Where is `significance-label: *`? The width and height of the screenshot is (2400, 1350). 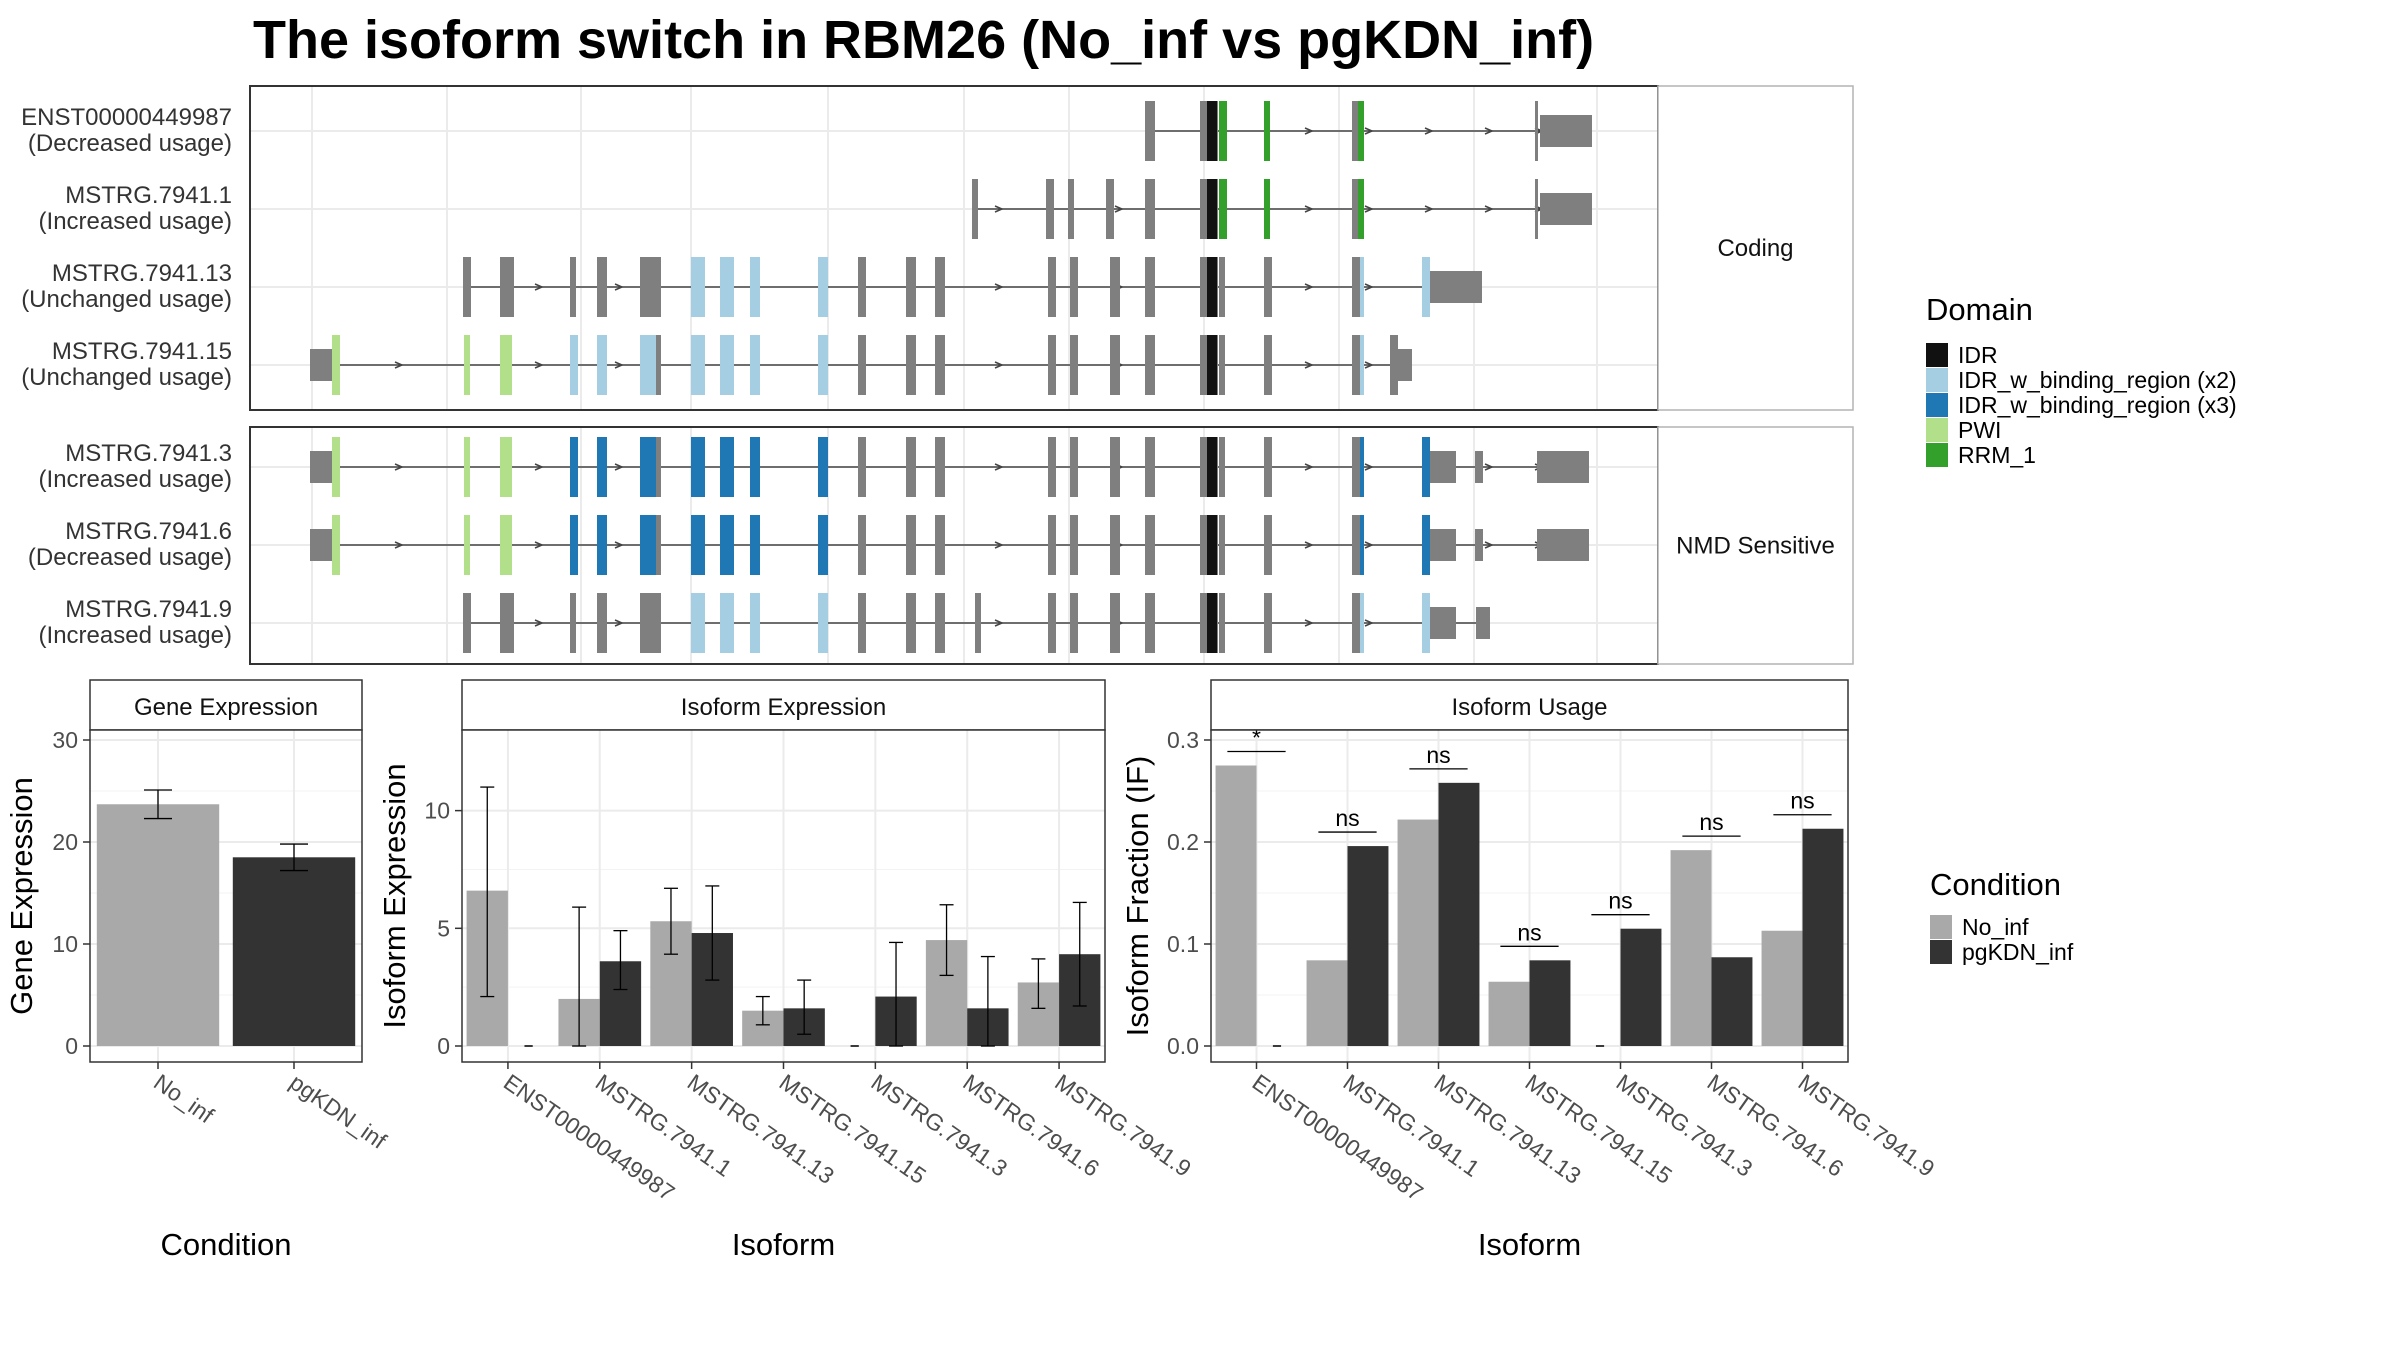 significance-label: * is located at coordinates (1256, 738).